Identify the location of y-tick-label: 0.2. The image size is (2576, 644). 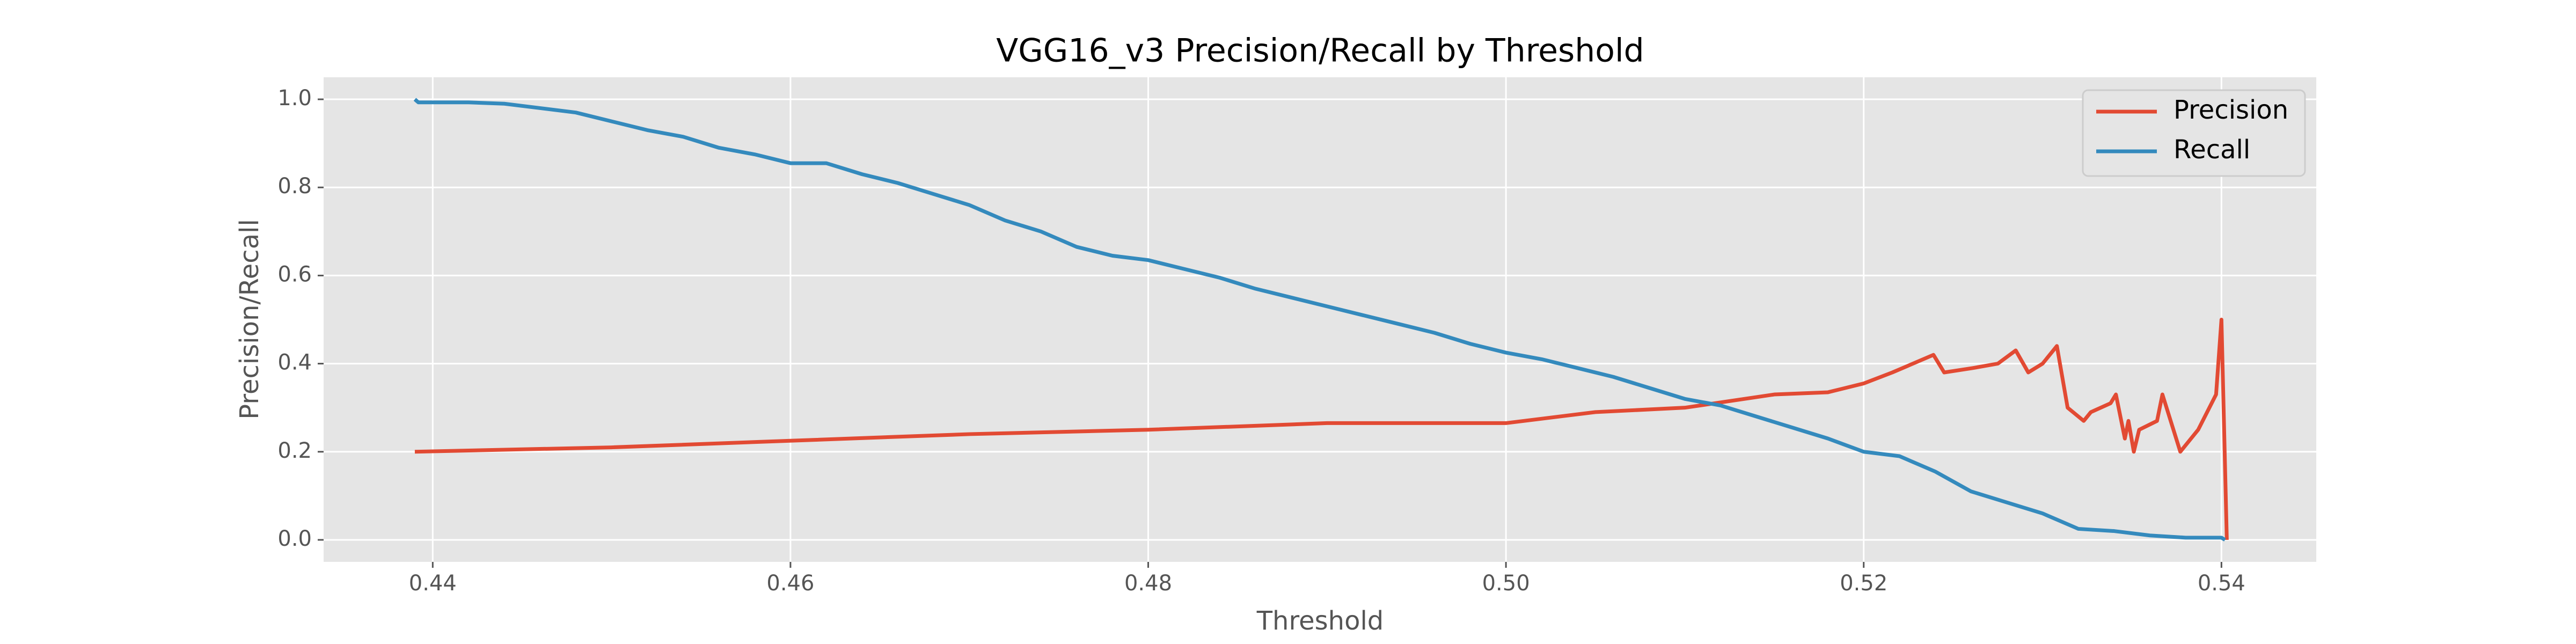
(294, 450).